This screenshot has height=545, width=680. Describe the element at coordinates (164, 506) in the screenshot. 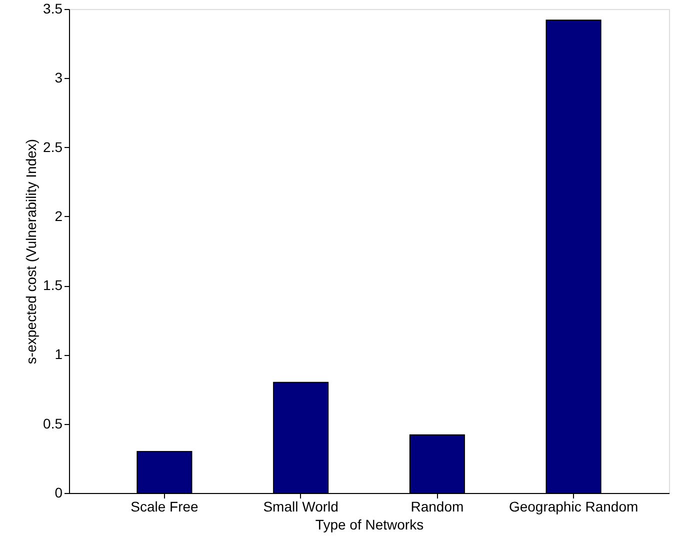

I see `x-tick-label: Scale Free` at that location.